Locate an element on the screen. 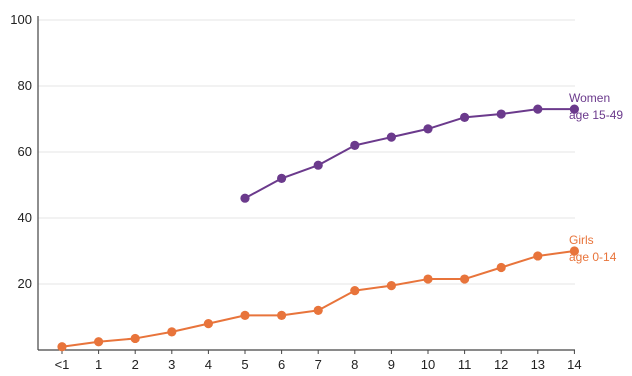 This screenshot has height=376, width=632. x-tick-labels: <1 1 2 3 4 5 6 7 8 9 10 11 12 13 14 is located at coordinates (318, 364).